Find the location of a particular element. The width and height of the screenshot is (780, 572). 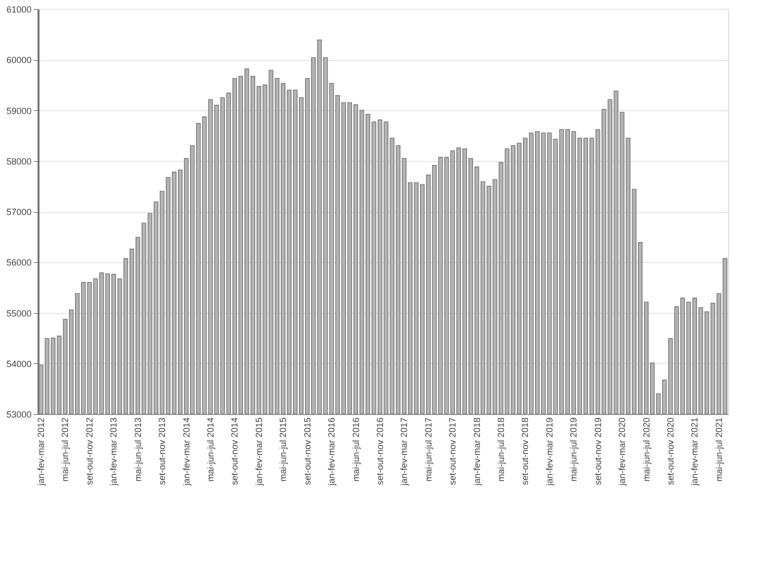

x-tick-label: mai-jun-jul 2018 is located at coordinates (501, 450).